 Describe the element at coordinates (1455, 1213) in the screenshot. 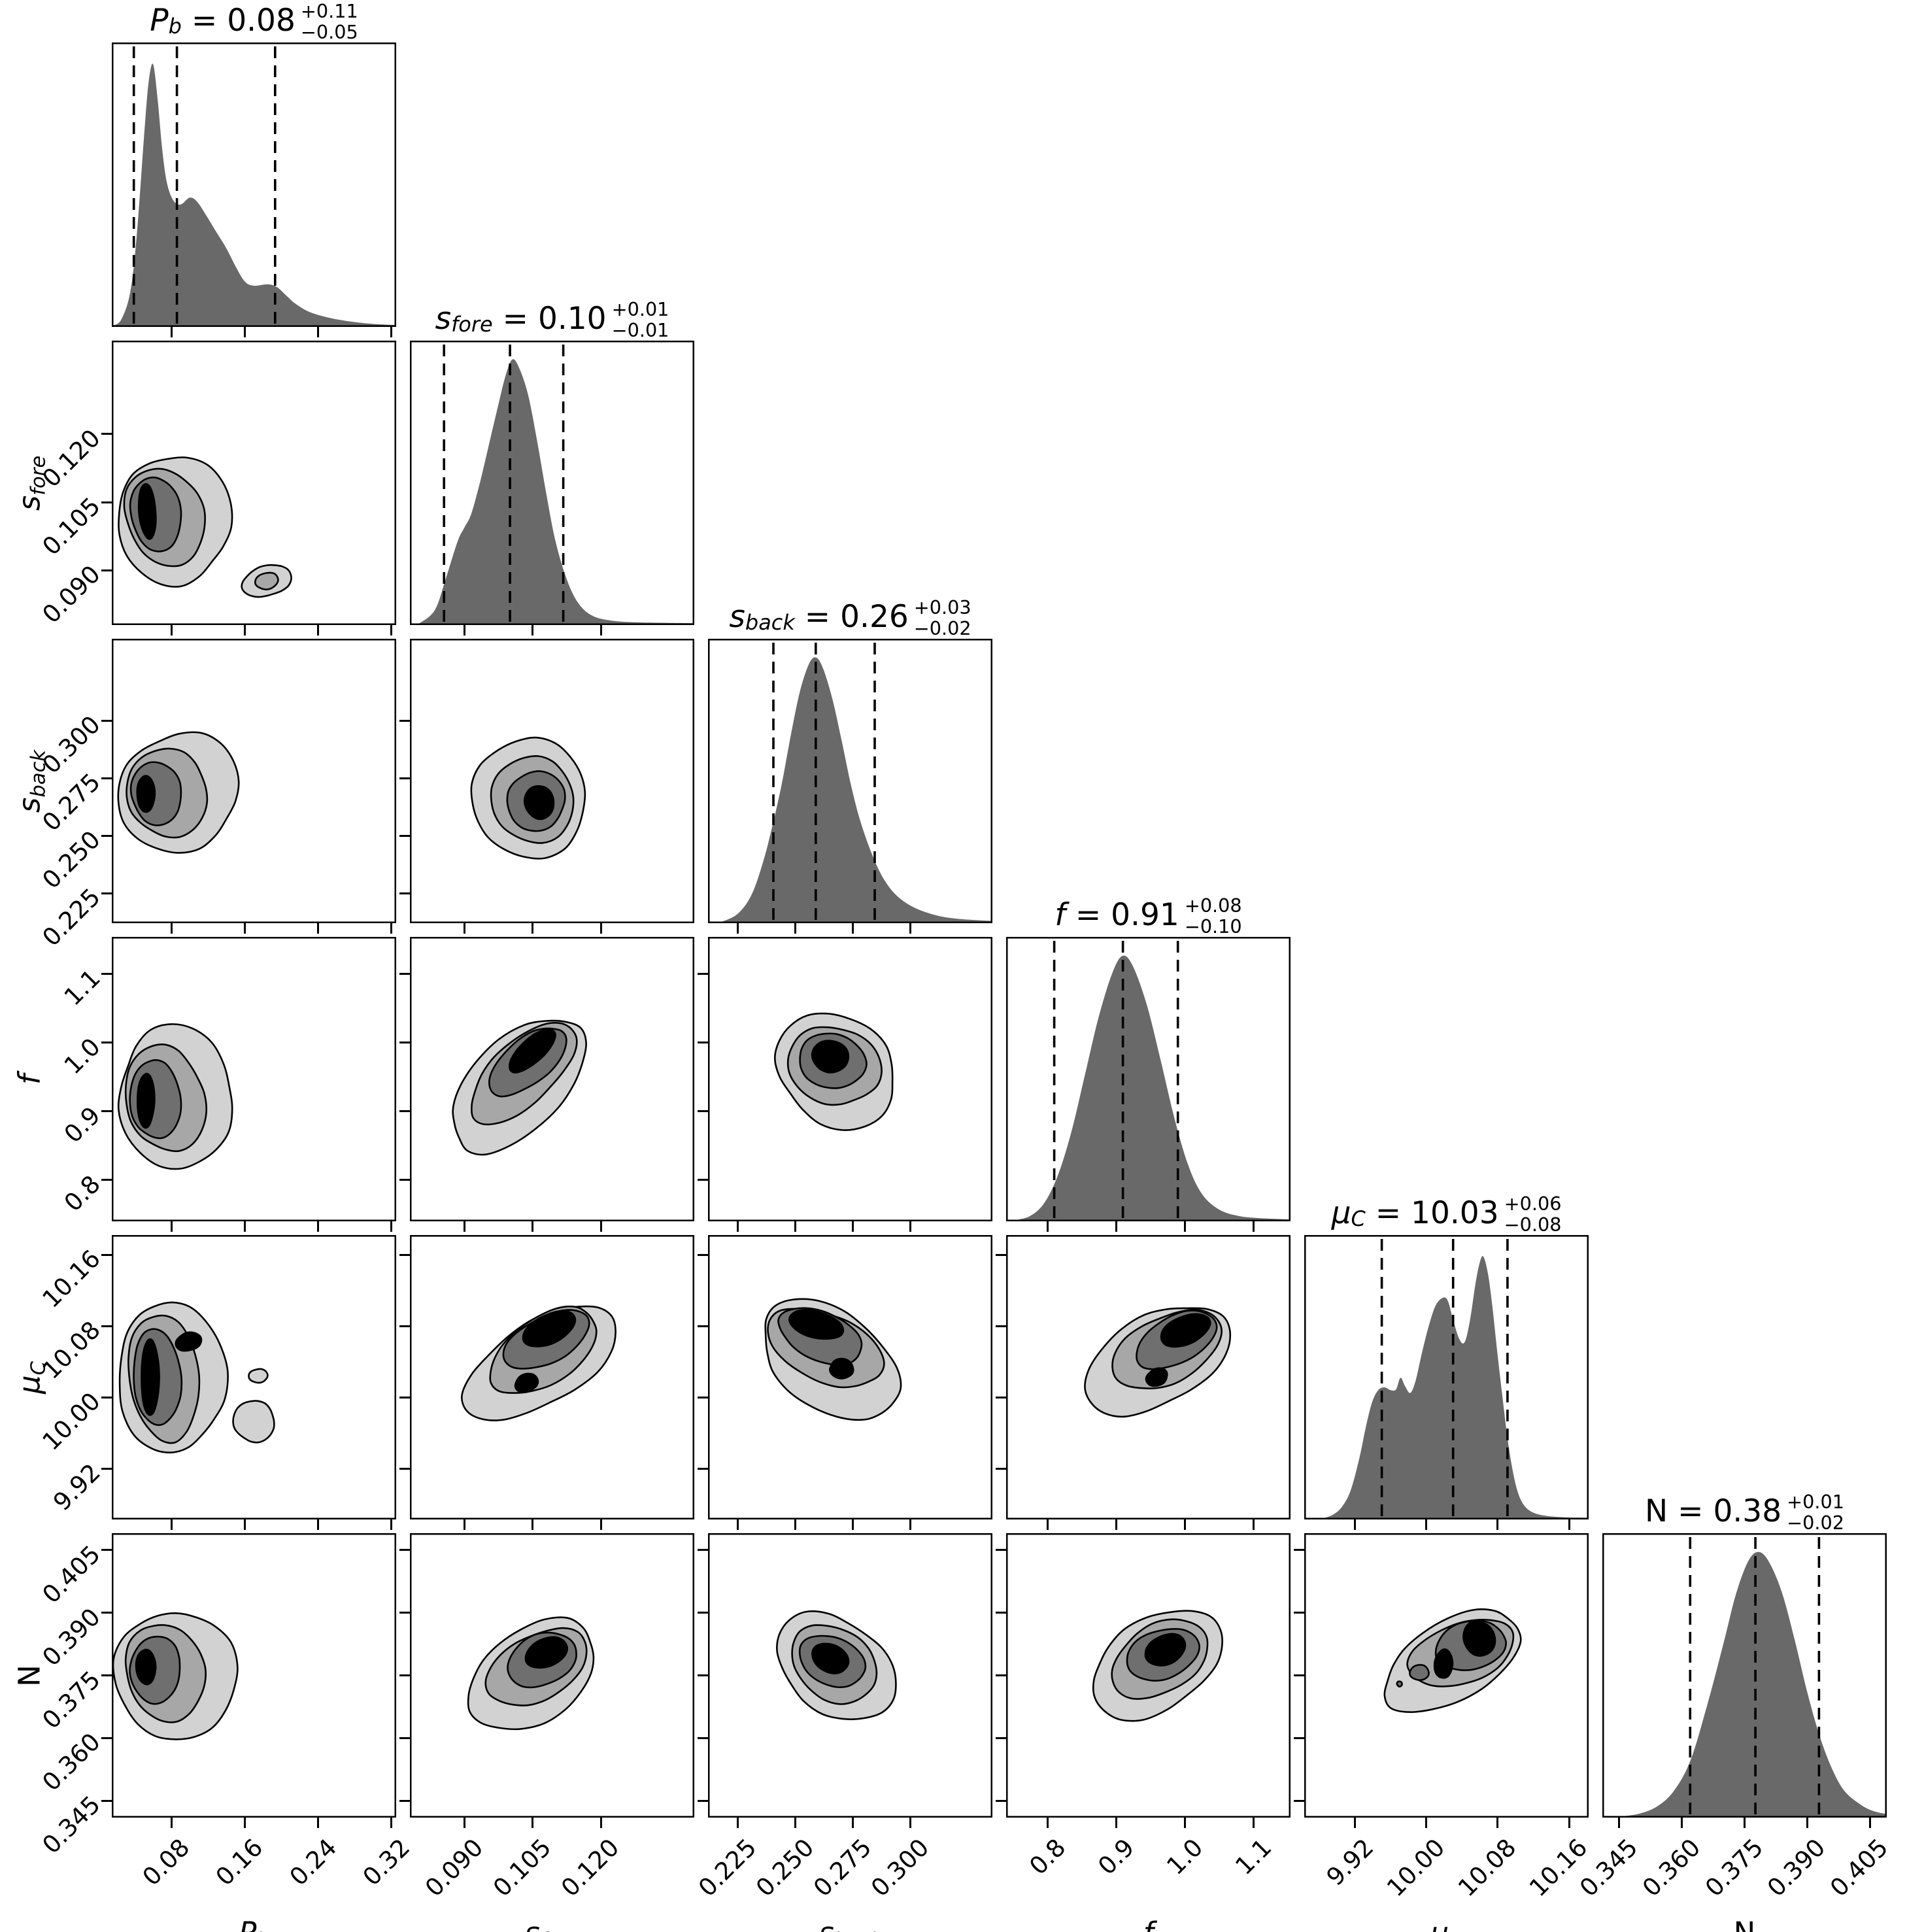

I see `estimate-value: 10.03` at that location.